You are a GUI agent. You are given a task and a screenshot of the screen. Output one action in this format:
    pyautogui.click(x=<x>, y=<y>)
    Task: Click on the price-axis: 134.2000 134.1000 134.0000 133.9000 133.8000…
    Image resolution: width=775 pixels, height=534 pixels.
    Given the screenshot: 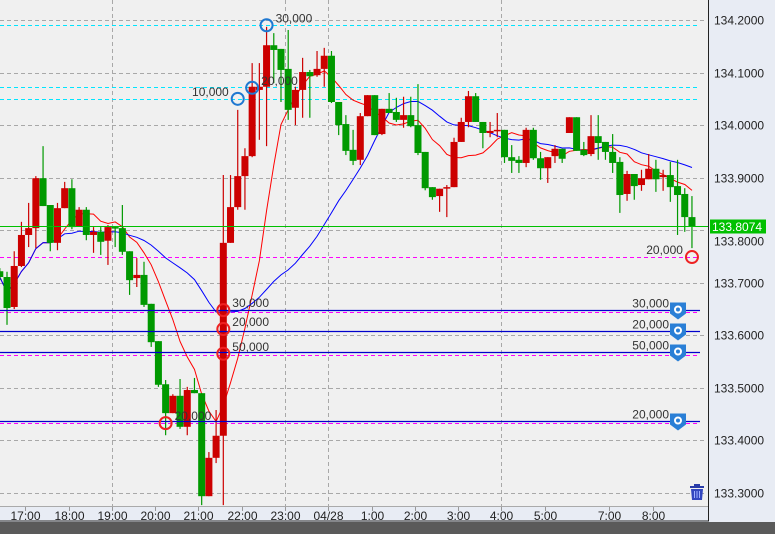 What is the action you would take?
    pyautogui.click(x=739, y=257)
    